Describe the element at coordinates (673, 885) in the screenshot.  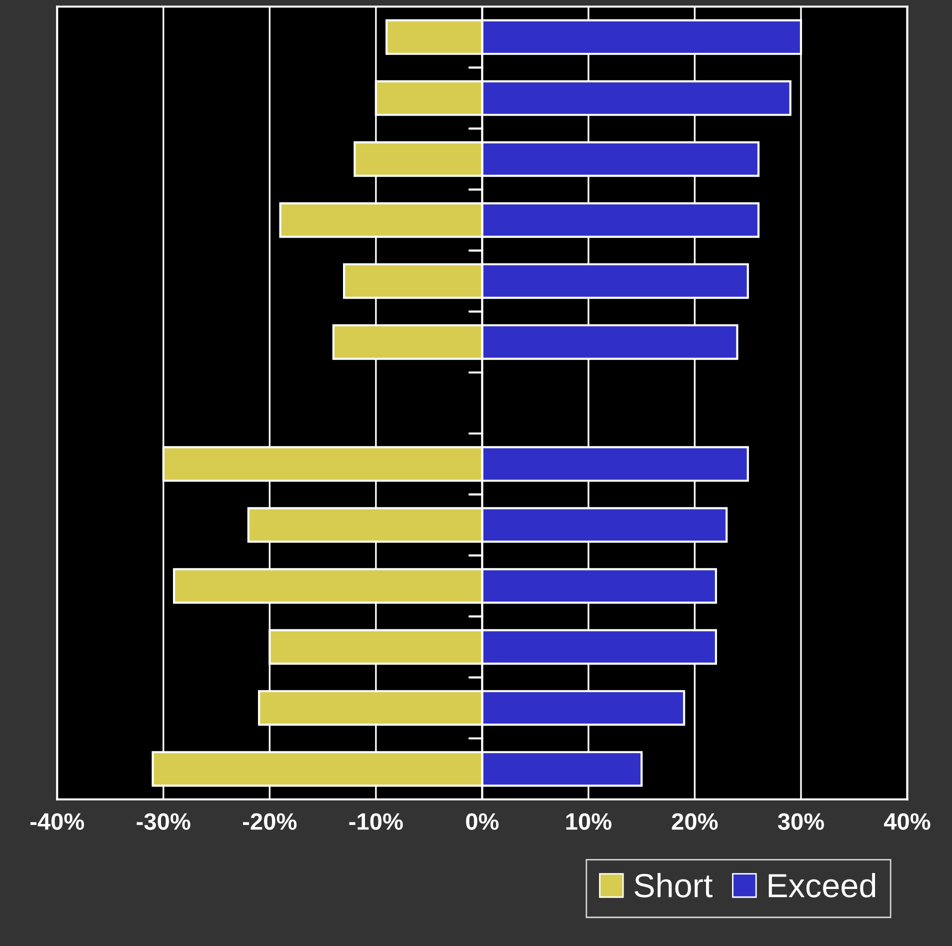
I see `legend-label: Short` at that location.